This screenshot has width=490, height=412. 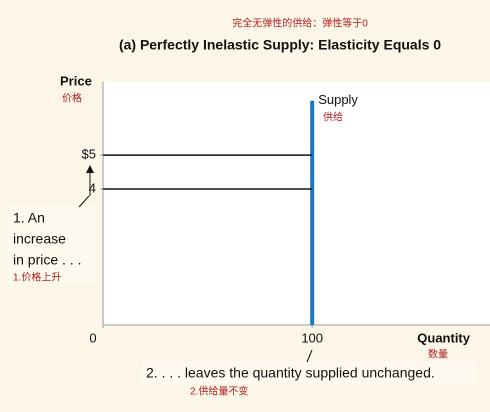 I want to click on y-axis-label: Price, so click(x=76, y=80).